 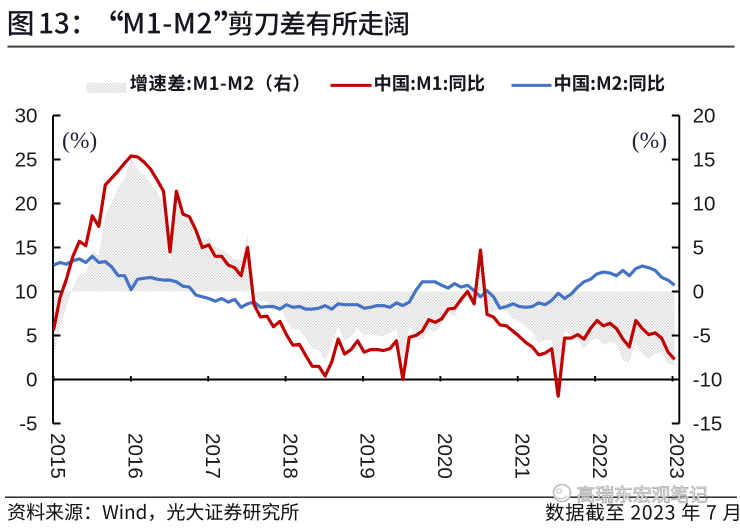 What do you see at coordinates (676, 456) in the screenshot?
I see `svg-text: 2023` at bounding box center [676, 456].